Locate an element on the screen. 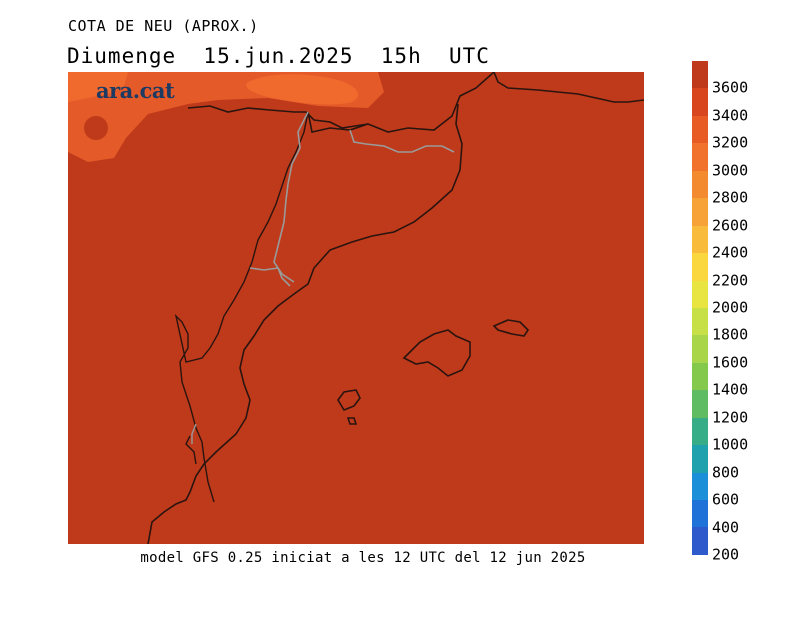 The width and height of the screenshot is (800, 617). legend-label: 200 is located at coordinates (726, 554).